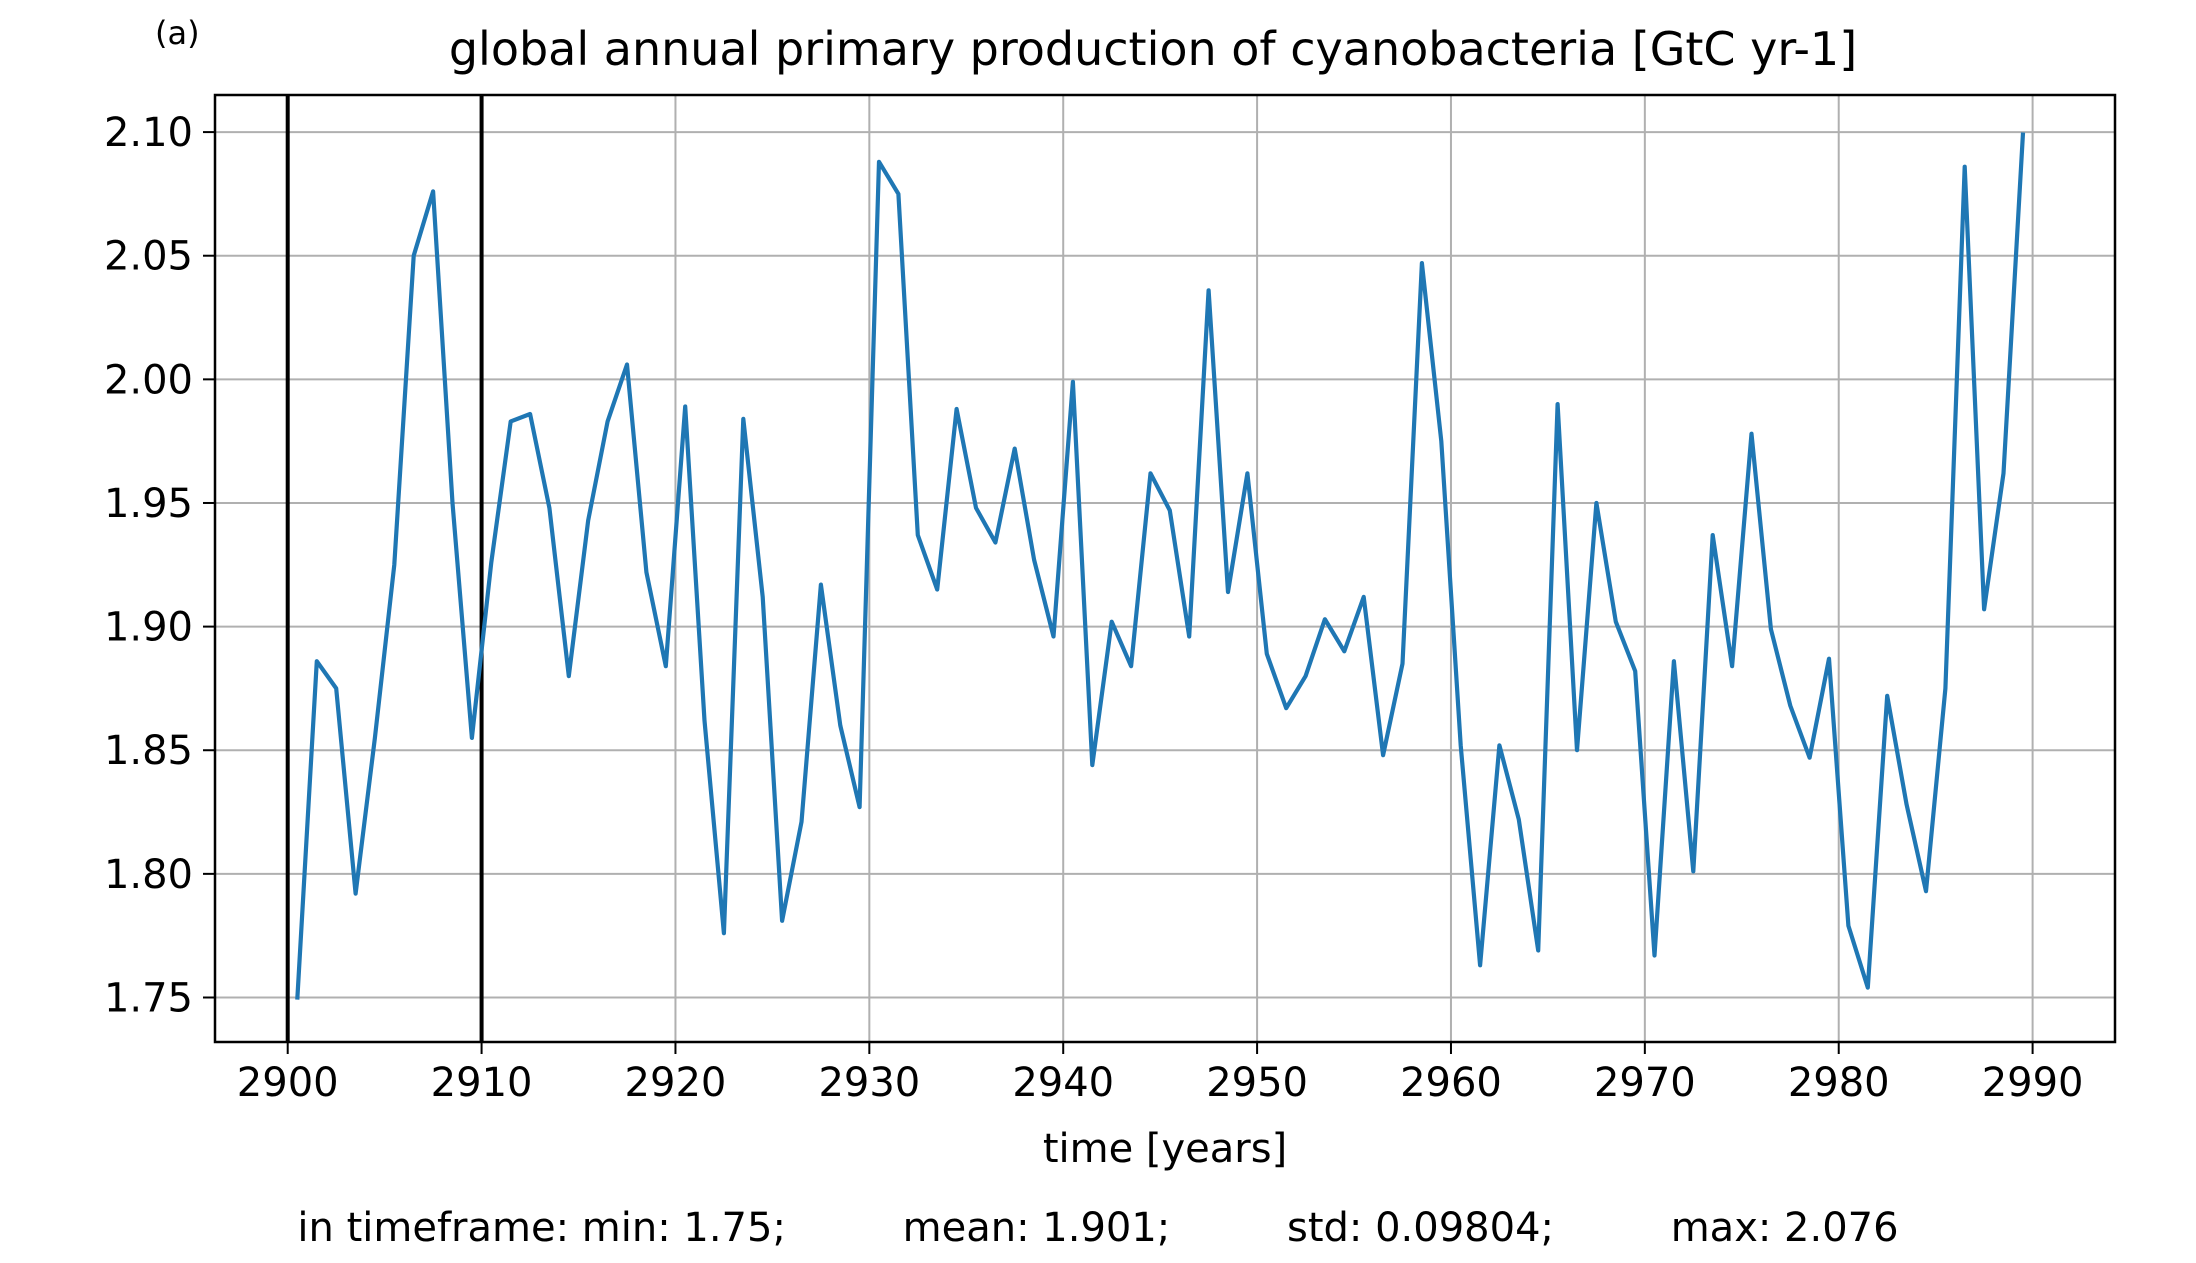 The image size is (2196, 1263). What do you see at coordinates (148, 504) in the screenshot?
I see `y-tick-label: 1.95` at bounding box center [148, 504].